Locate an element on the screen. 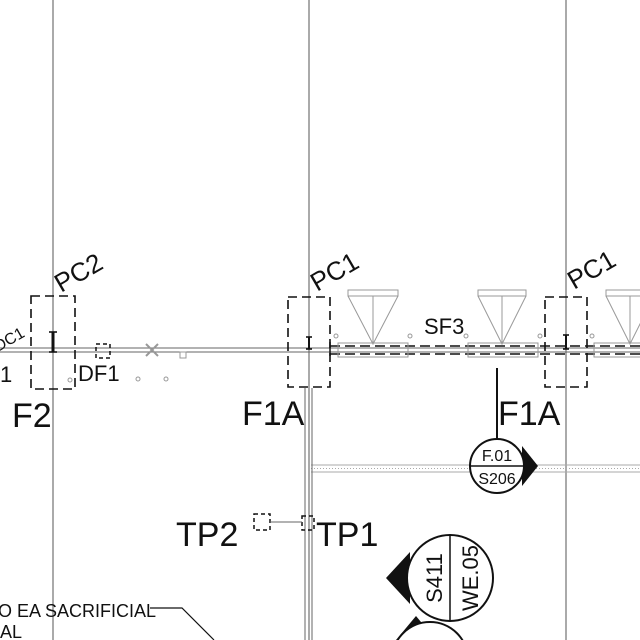 The image size is (640, 640). section-marker is located at coordinates (503, 466).